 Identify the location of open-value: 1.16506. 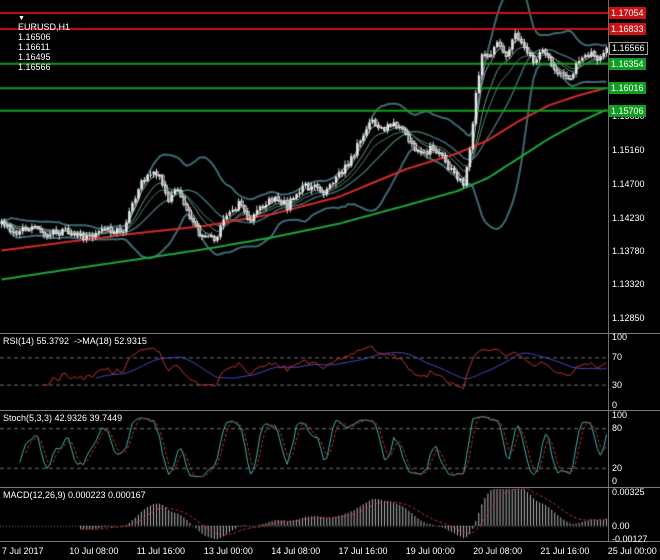
(34, 37).